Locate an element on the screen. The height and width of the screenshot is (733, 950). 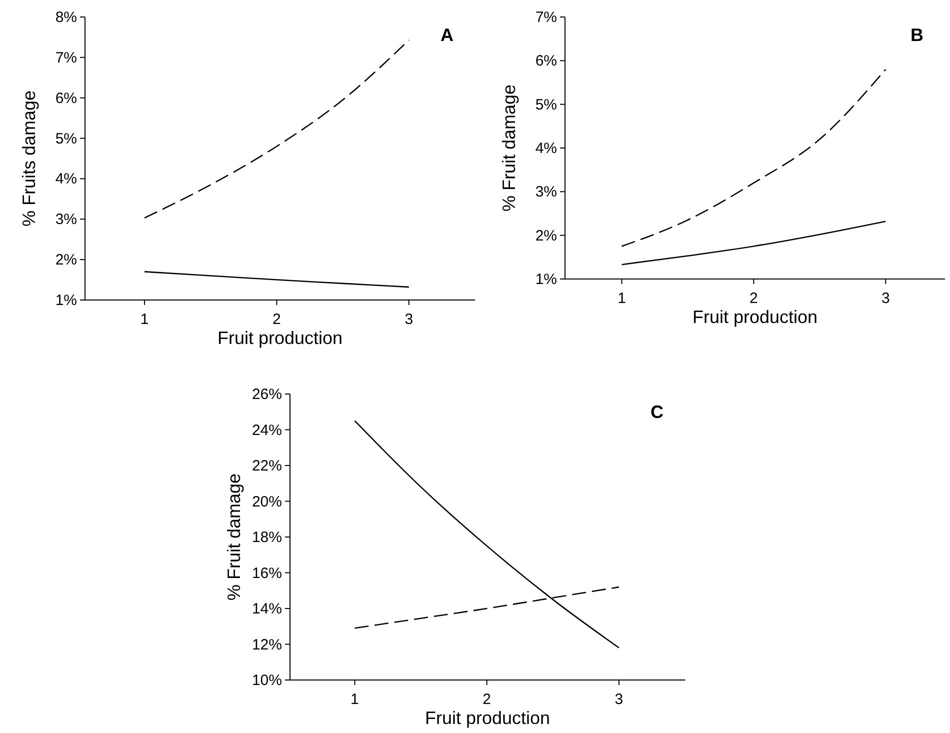
y-tick-label: 20% is located at coordinates (267, 501).